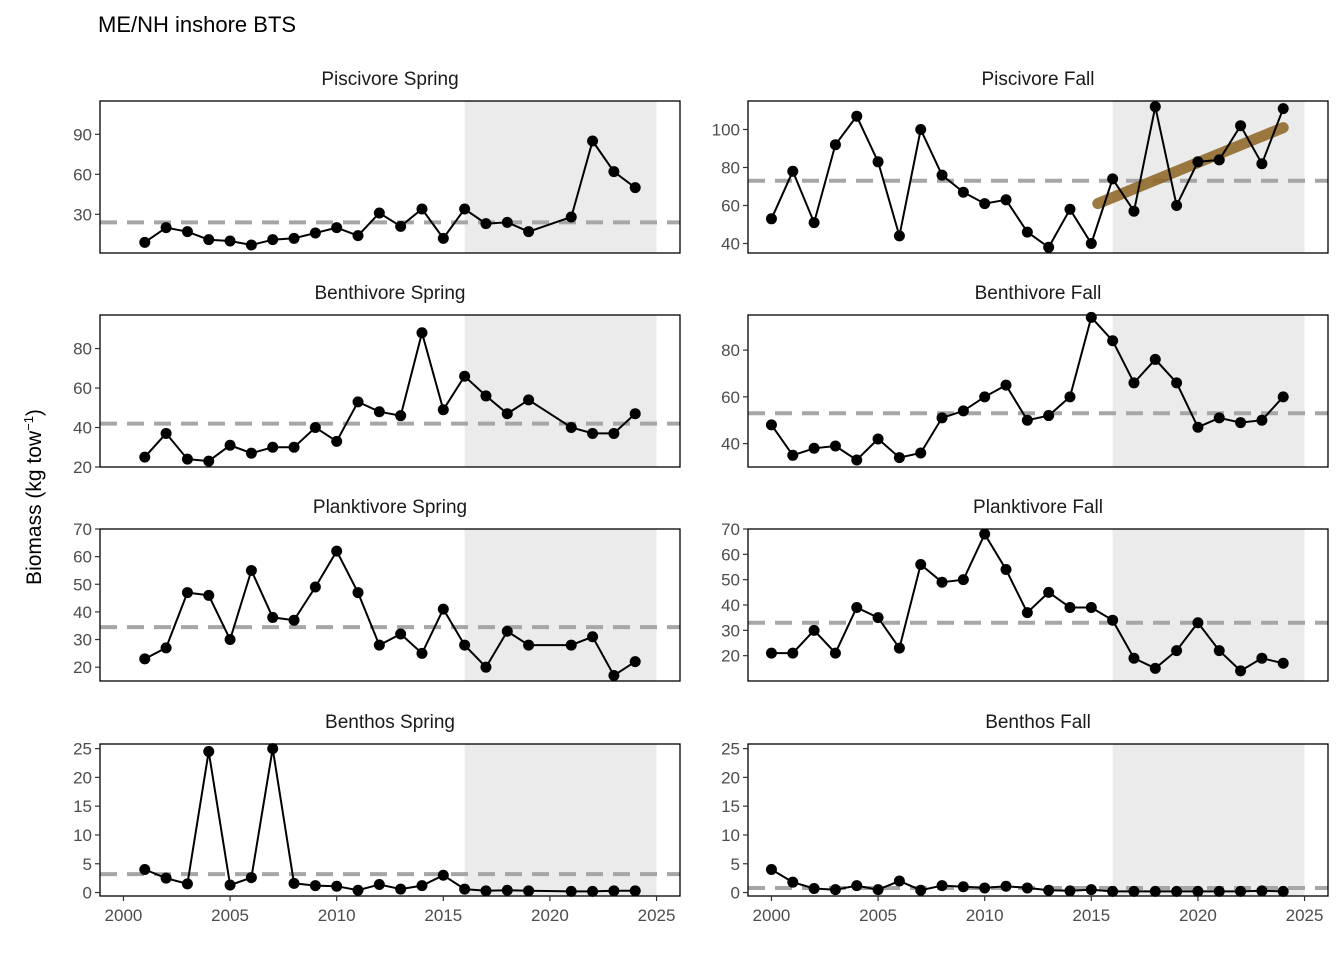 This screenshot has width=1344, height=960. What do you see at coordinates (985, 915) in the screenshot?
I see `x-tick-label: 2010` at bounding box center [985, 915].